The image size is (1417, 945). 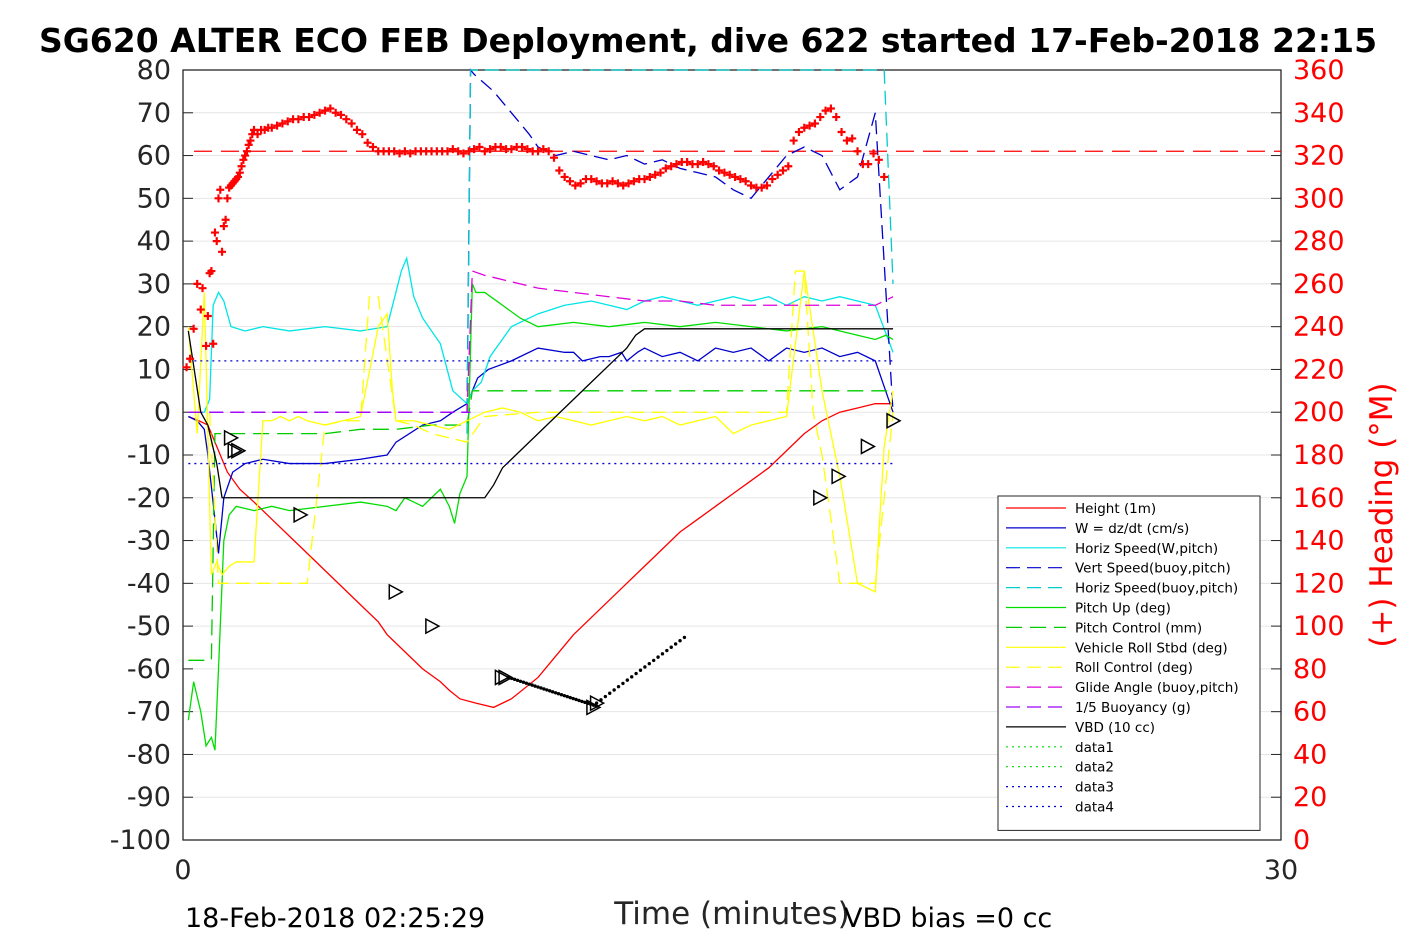 I want to click on legend-label: Pitch Control (mm), so click(x=1138, y=628).